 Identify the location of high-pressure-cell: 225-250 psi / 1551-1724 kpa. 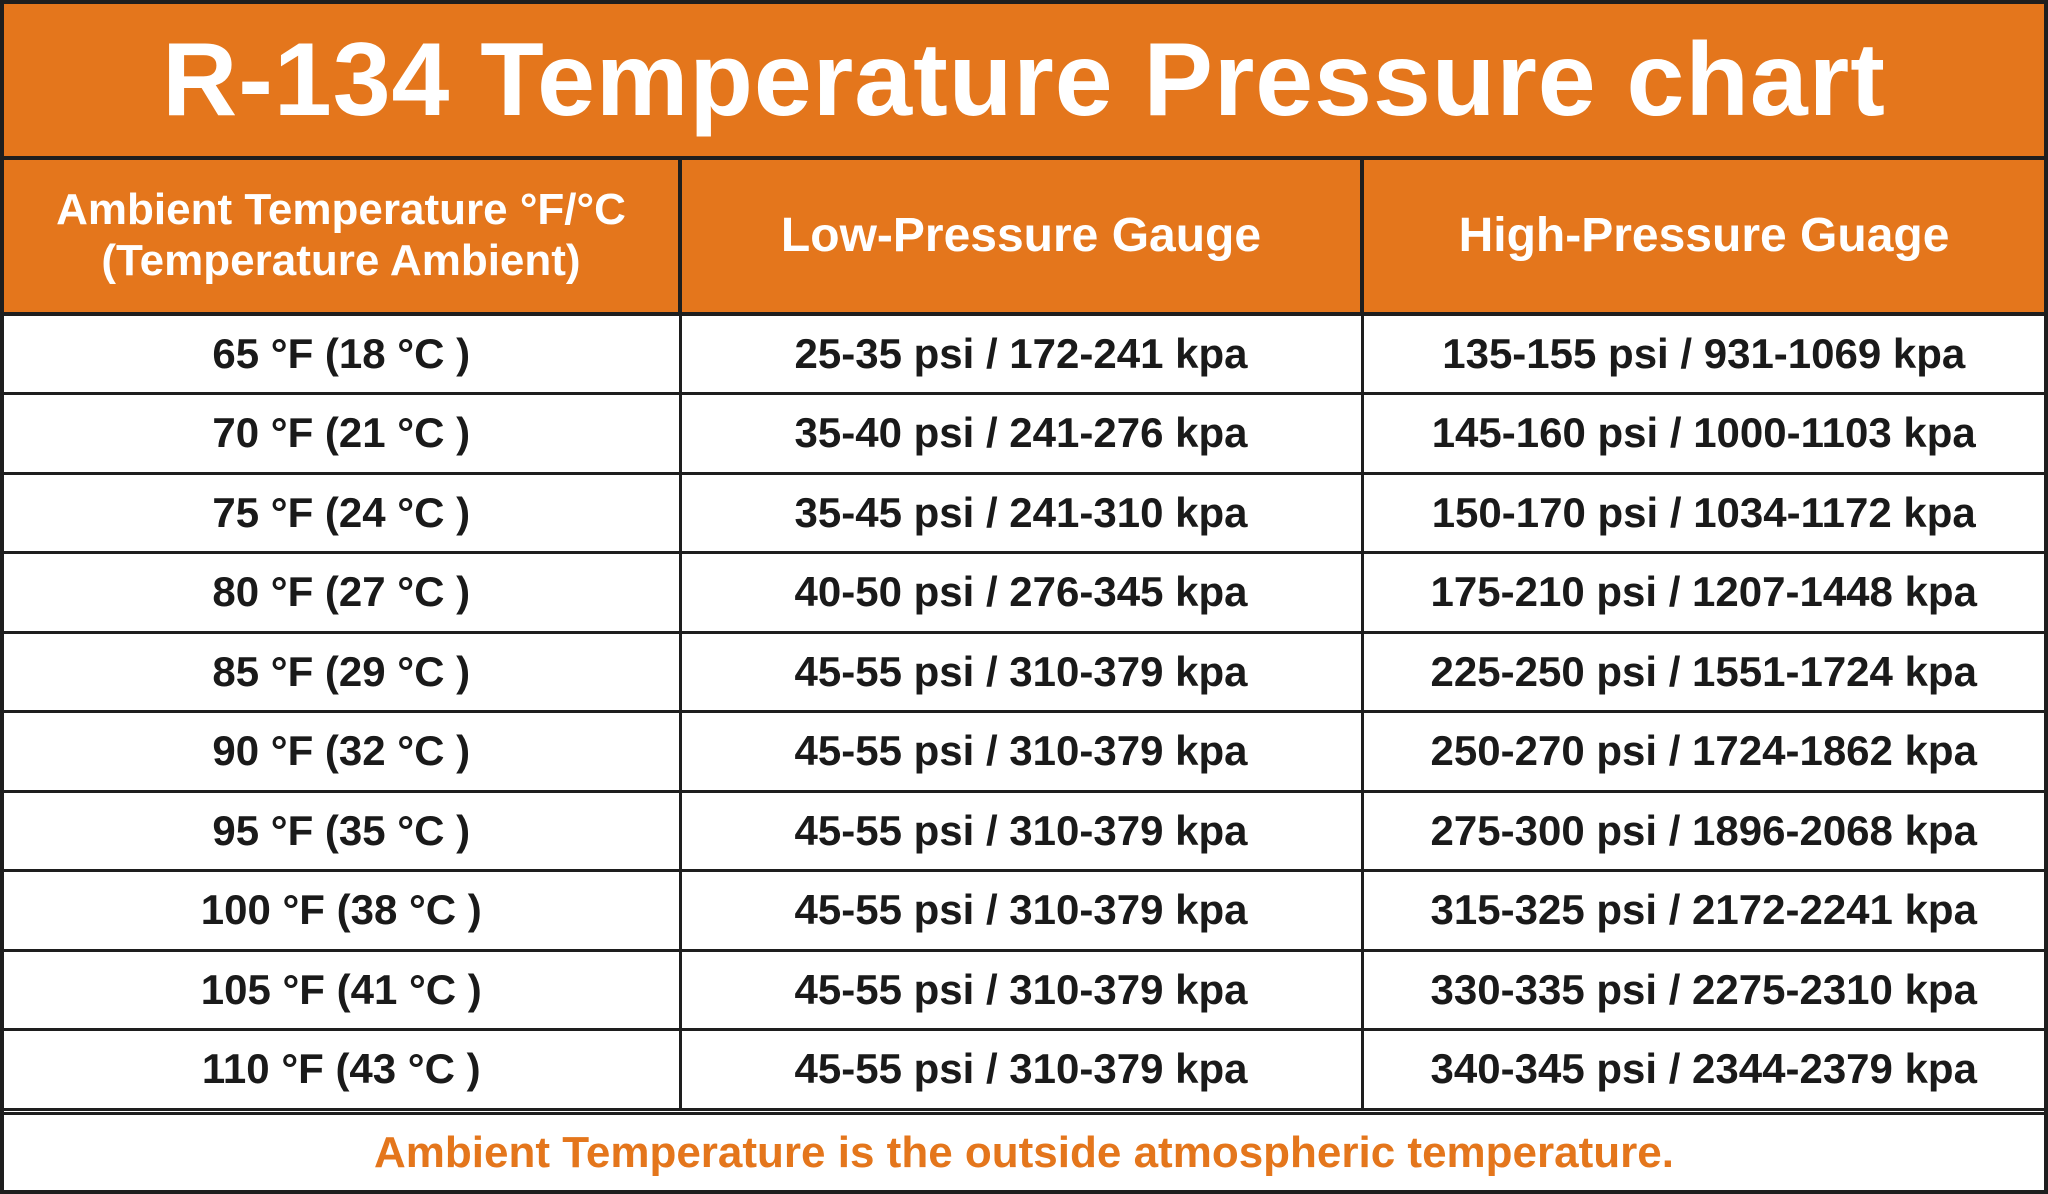
(1702, 671).